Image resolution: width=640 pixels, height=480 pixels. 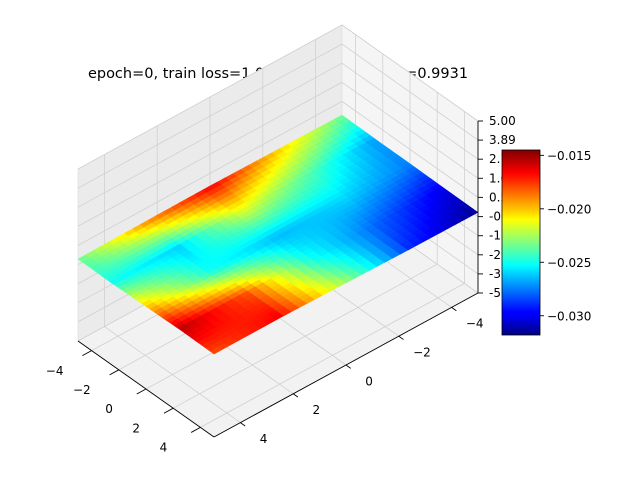 What do you see at coordinates (264, 439) in the screenshot?
I see `y-tick-label: 4` at bounding box center [264, 439].